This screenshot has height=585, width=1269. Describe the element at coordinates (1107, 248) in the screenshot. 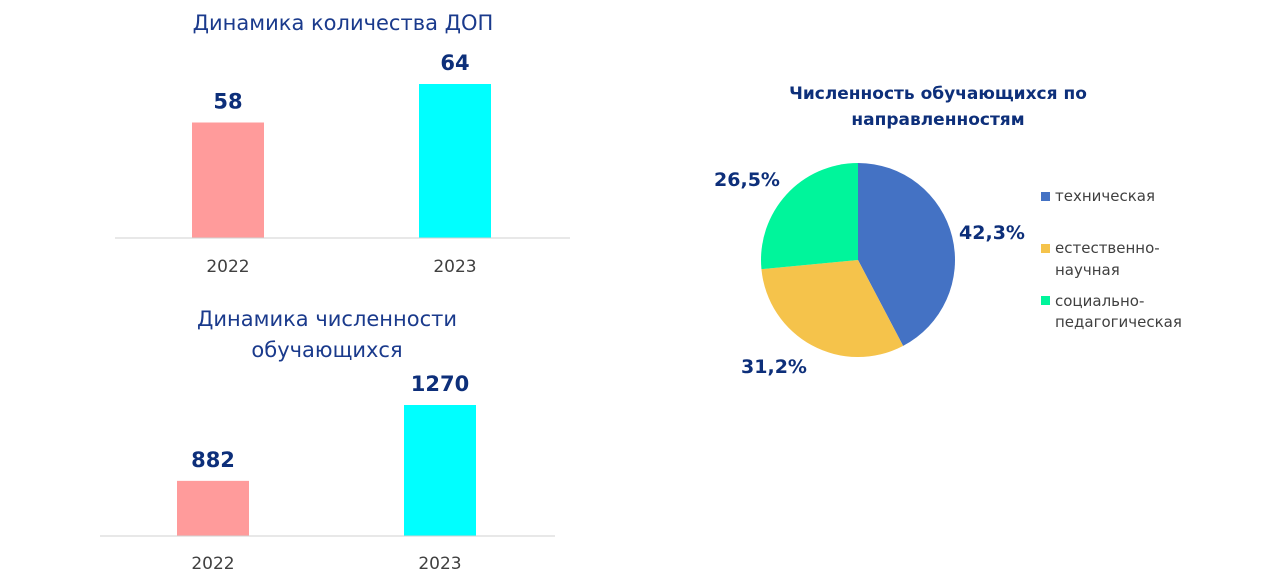

I see `legend-label-1-line1: естественно-` at that location.